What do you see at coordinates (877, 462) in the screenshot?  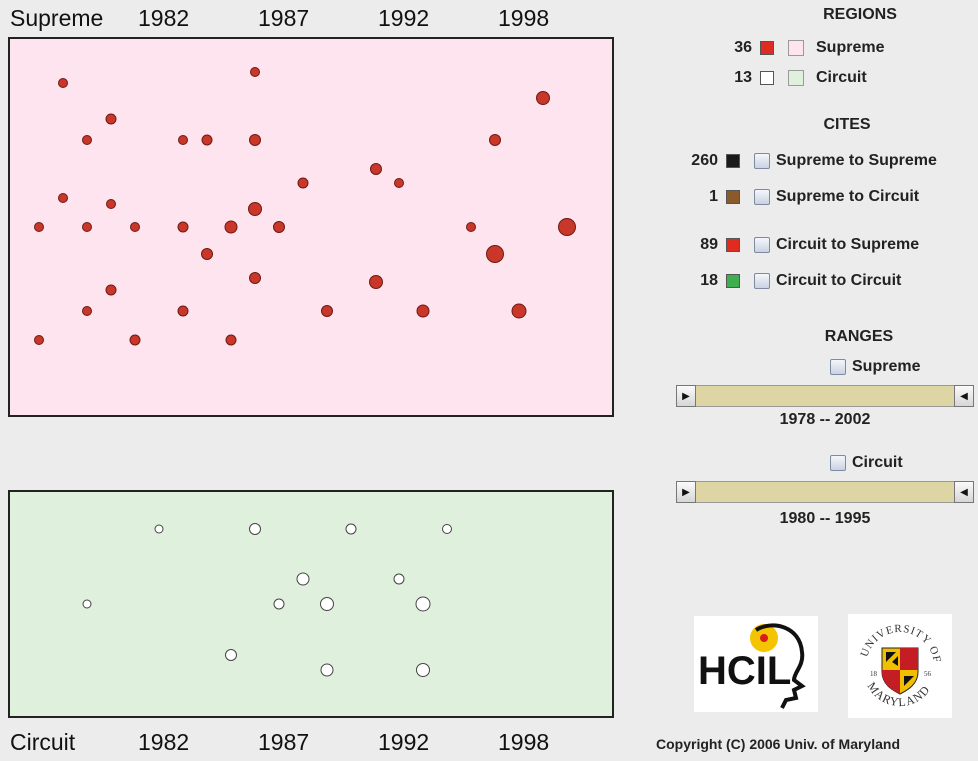 I see `range-circuit-label: Circuit` at bounding box center [877, 462].